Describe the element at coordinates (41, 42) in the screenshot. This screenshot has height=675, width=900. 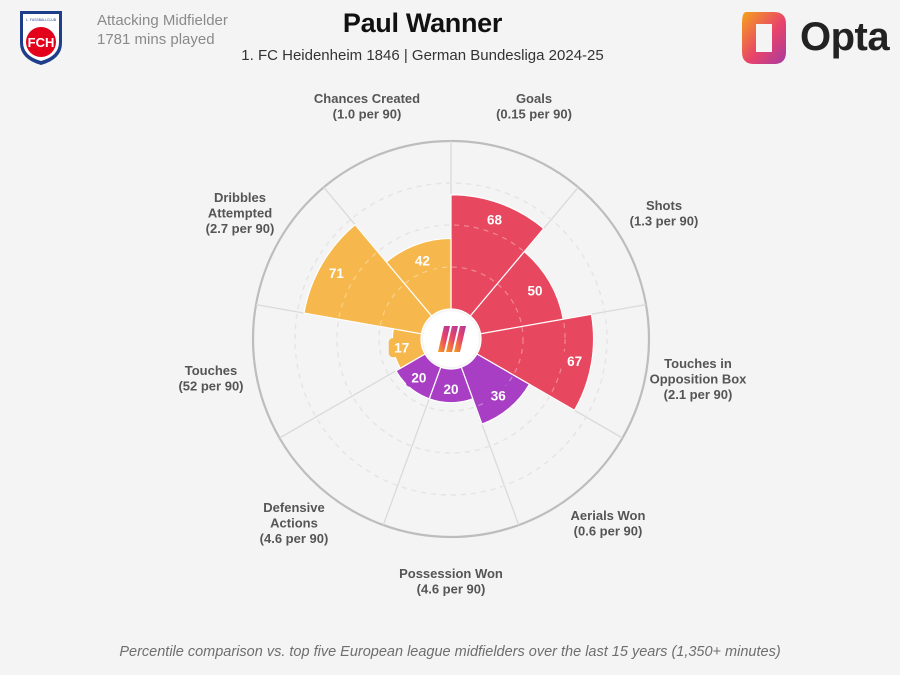
I see `crest-letters: FCH` at that location.